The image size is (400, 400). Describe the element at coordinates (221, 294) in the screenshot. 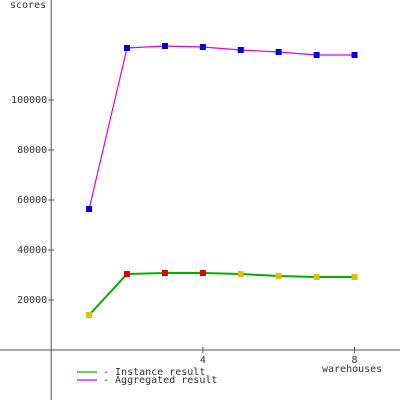

I see `series-line` at that location.